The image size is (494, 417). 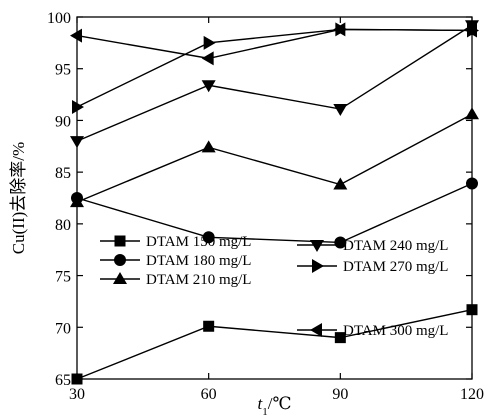 What do you see at coordinates (63, 328) in the screenshot?
I see `y-tick-label: 70` at bounding box center [63, 328].